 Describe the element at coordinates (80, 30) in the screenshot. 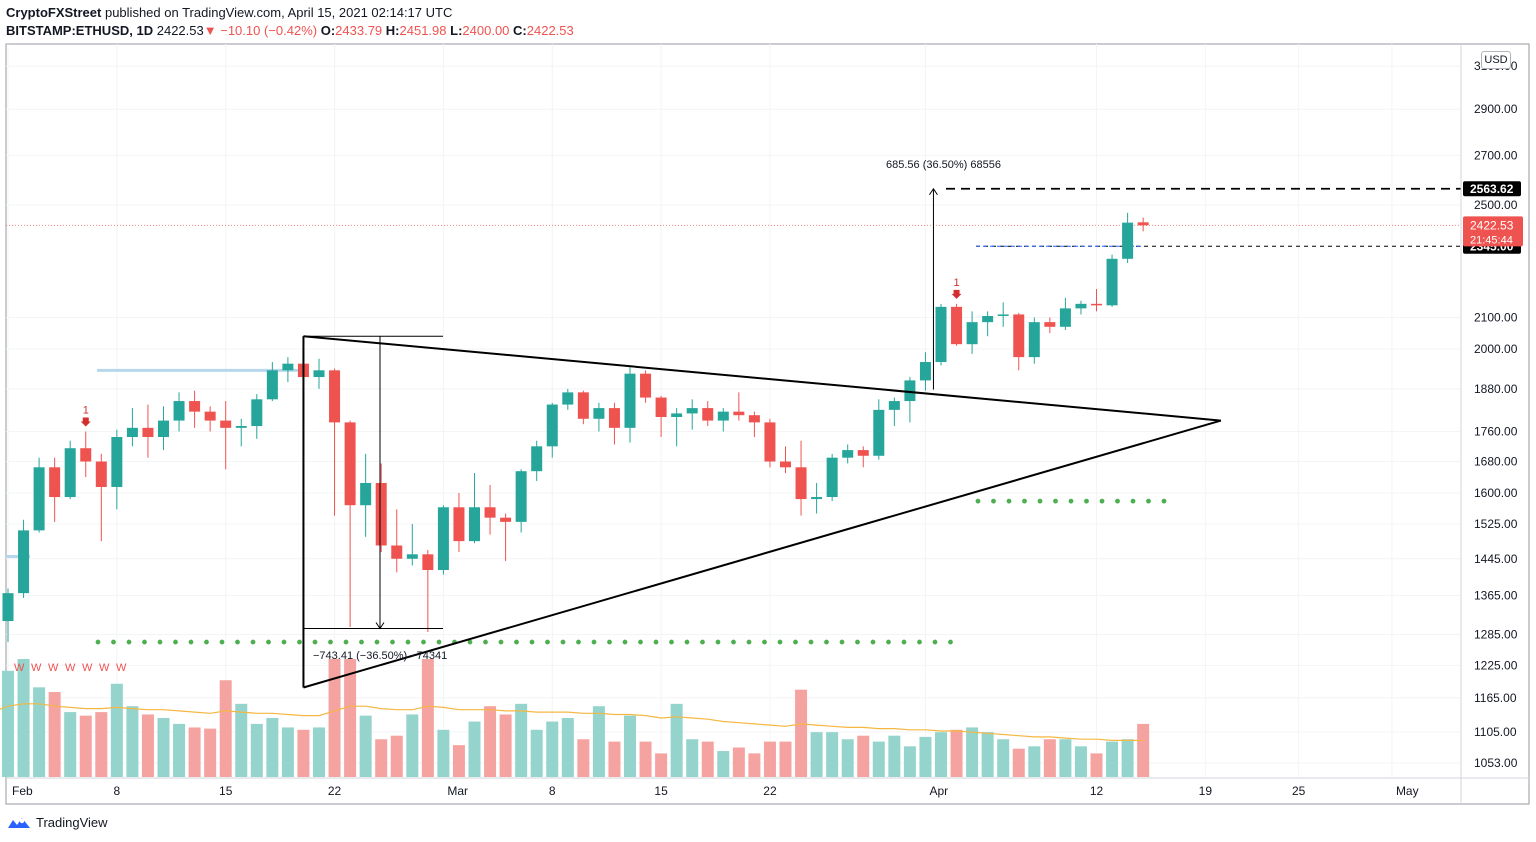

I see `symbol-label: BITSTAMP:ETHUSD, 1D` at that location.